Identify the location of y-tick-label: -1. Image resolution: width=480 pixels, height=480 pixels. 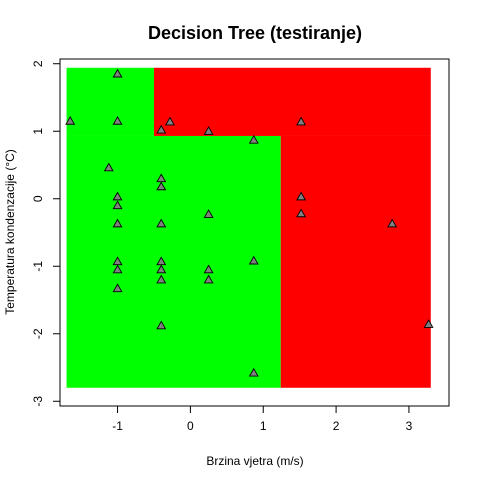
(38, 266).